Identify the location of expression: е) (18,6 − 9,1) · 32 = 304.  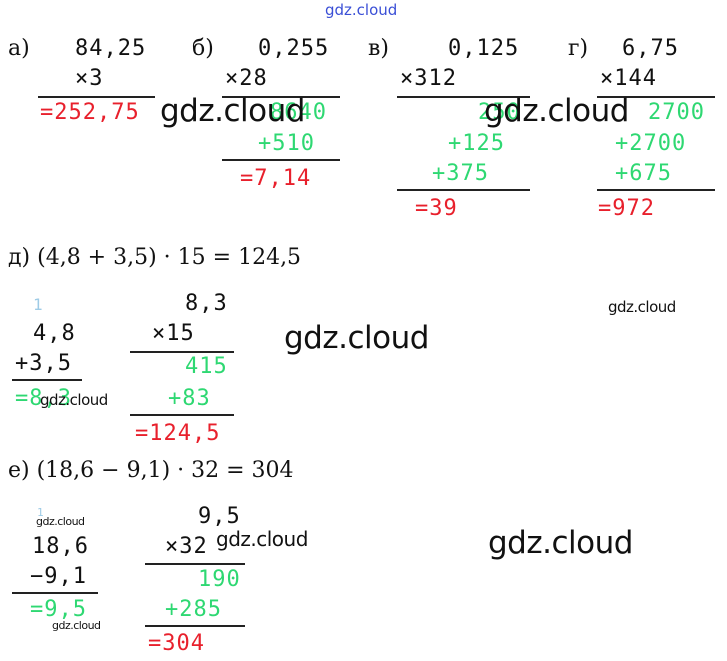
(151, 470).